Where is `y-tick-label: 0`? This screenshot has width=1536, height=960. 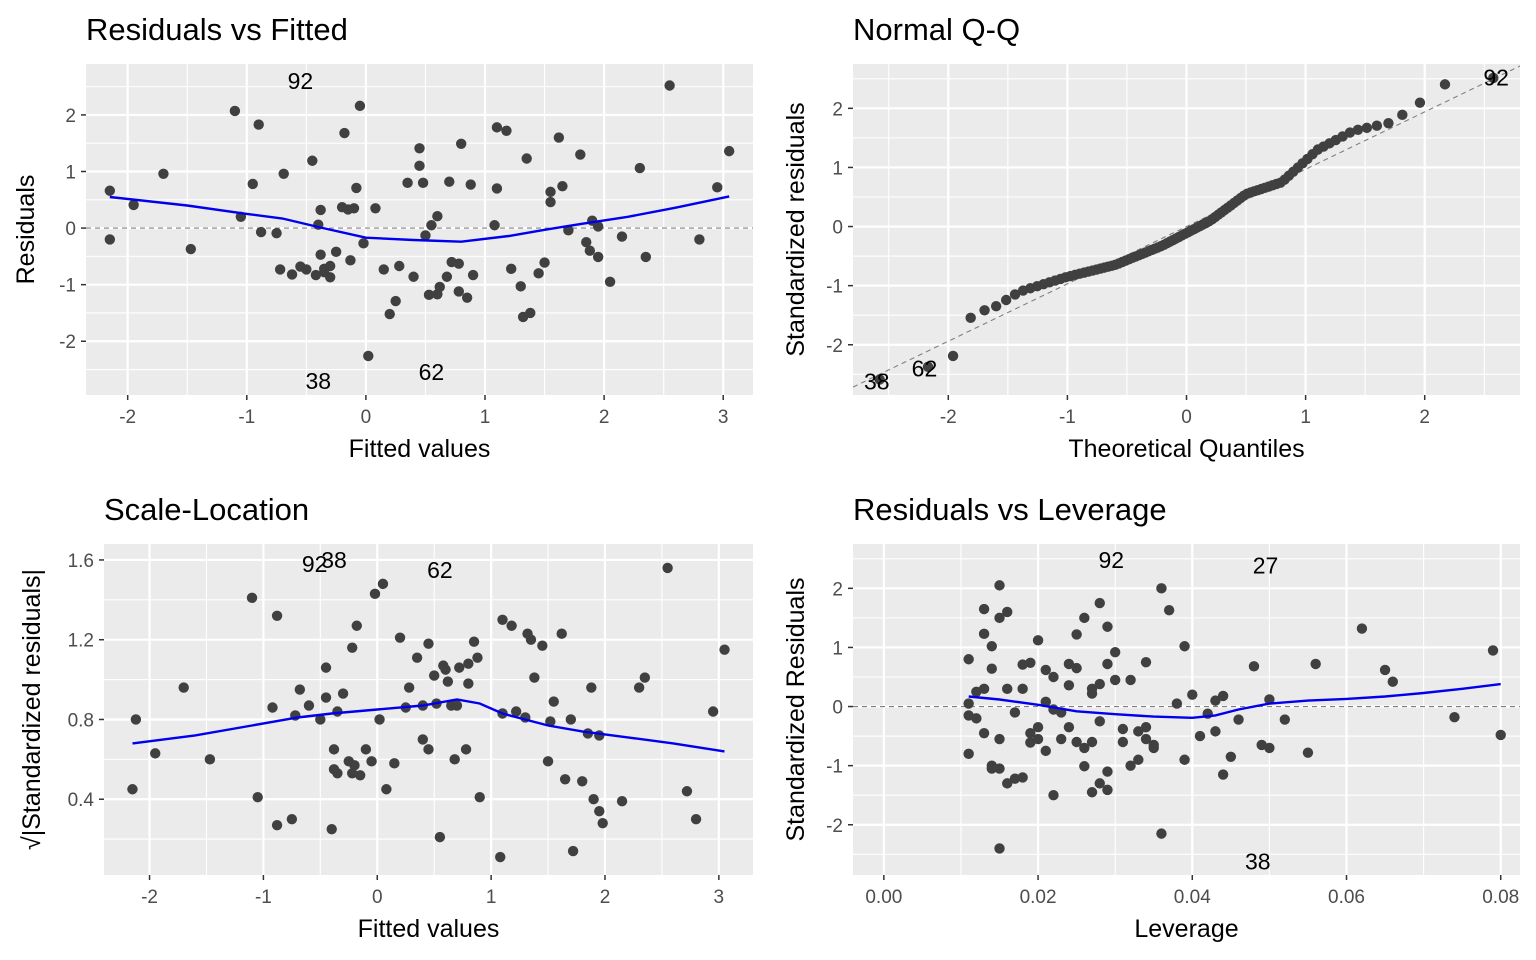 y-tick-label: 0 is located at coordinates (837, 708).